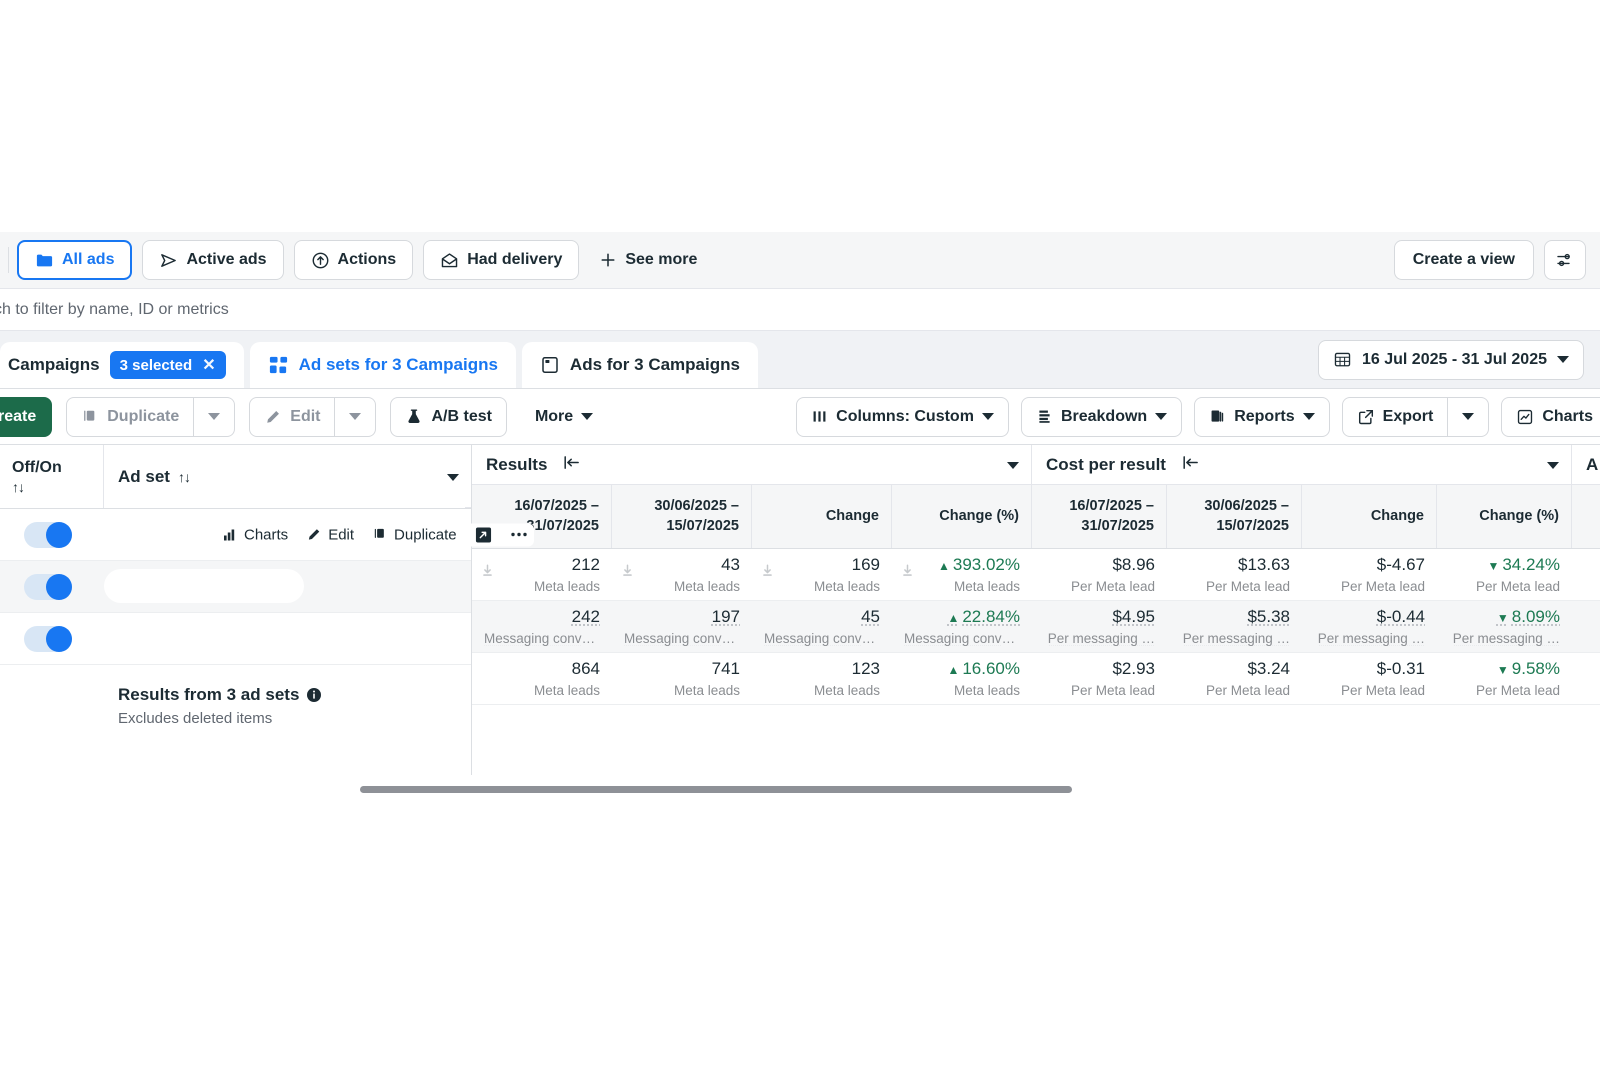 The image size is (1600, 1067). What do you see at coordinates (356, 416) in the screenshot?
I see `edit-dropdown` at bounding box center [356, 416].